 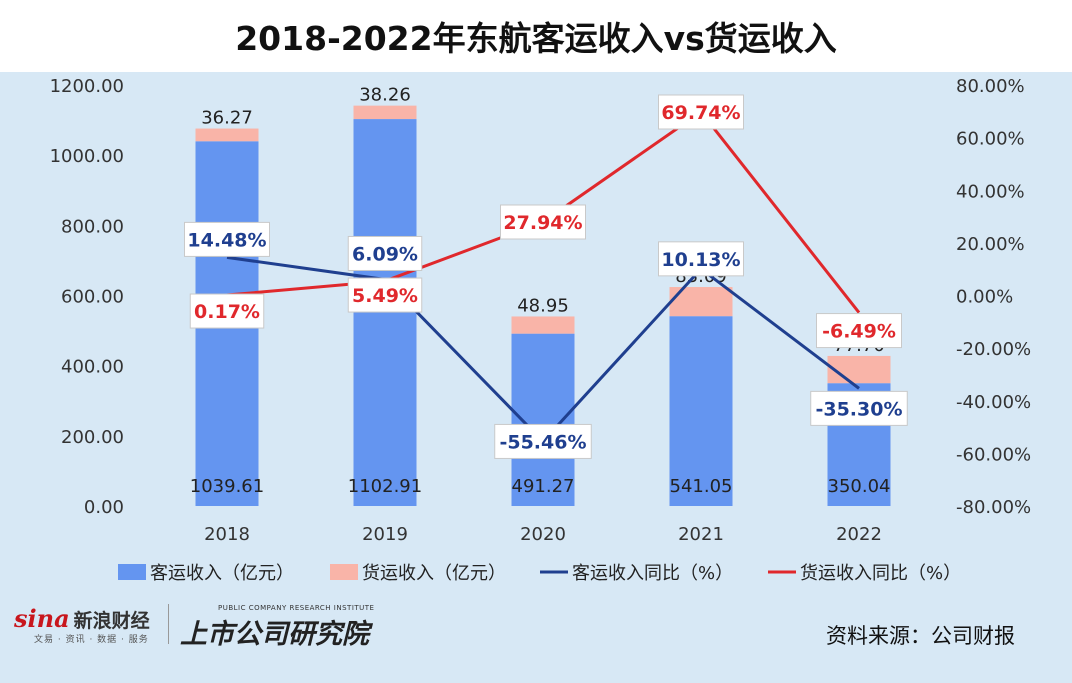 I want to click on data-label-cargo-yoy: 27.94%, so click(x=542, y=223).